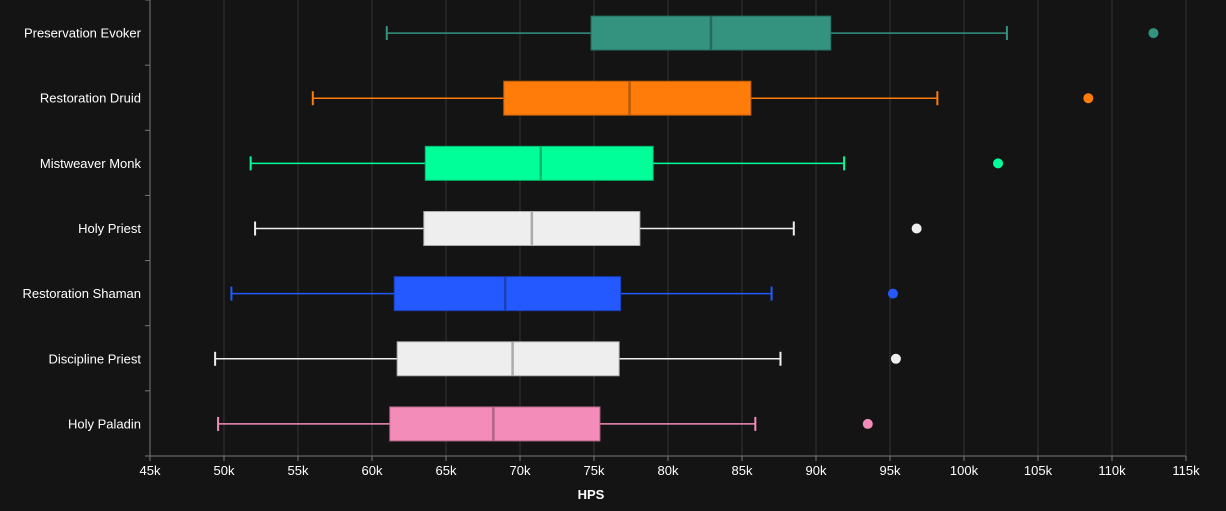 This screenshot has height=511, width=1226. What do you see at coordinates (742, 470) in the screenshot?
I see `x-tick-label: 85k` at bounding box center [742, 470].